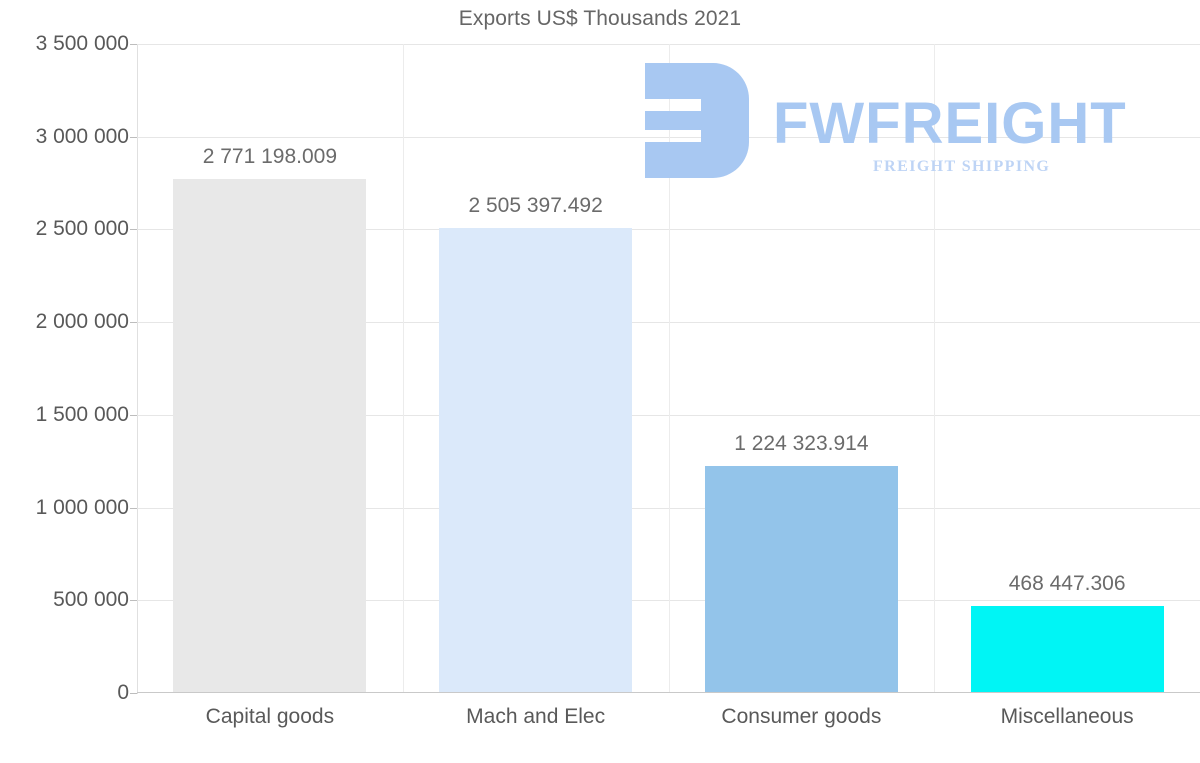 The image size is (1200, 763). Describe the element at coordinates (801, 716) in the screenshot. I see `x-axis-category-label: Consumer goods` at that location.